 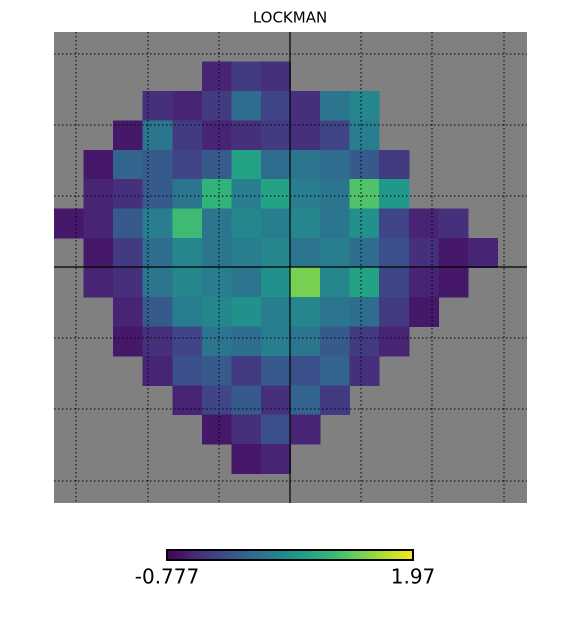 I want to click on colorbar-min-label: -0.777, so click(x=167, y=577).